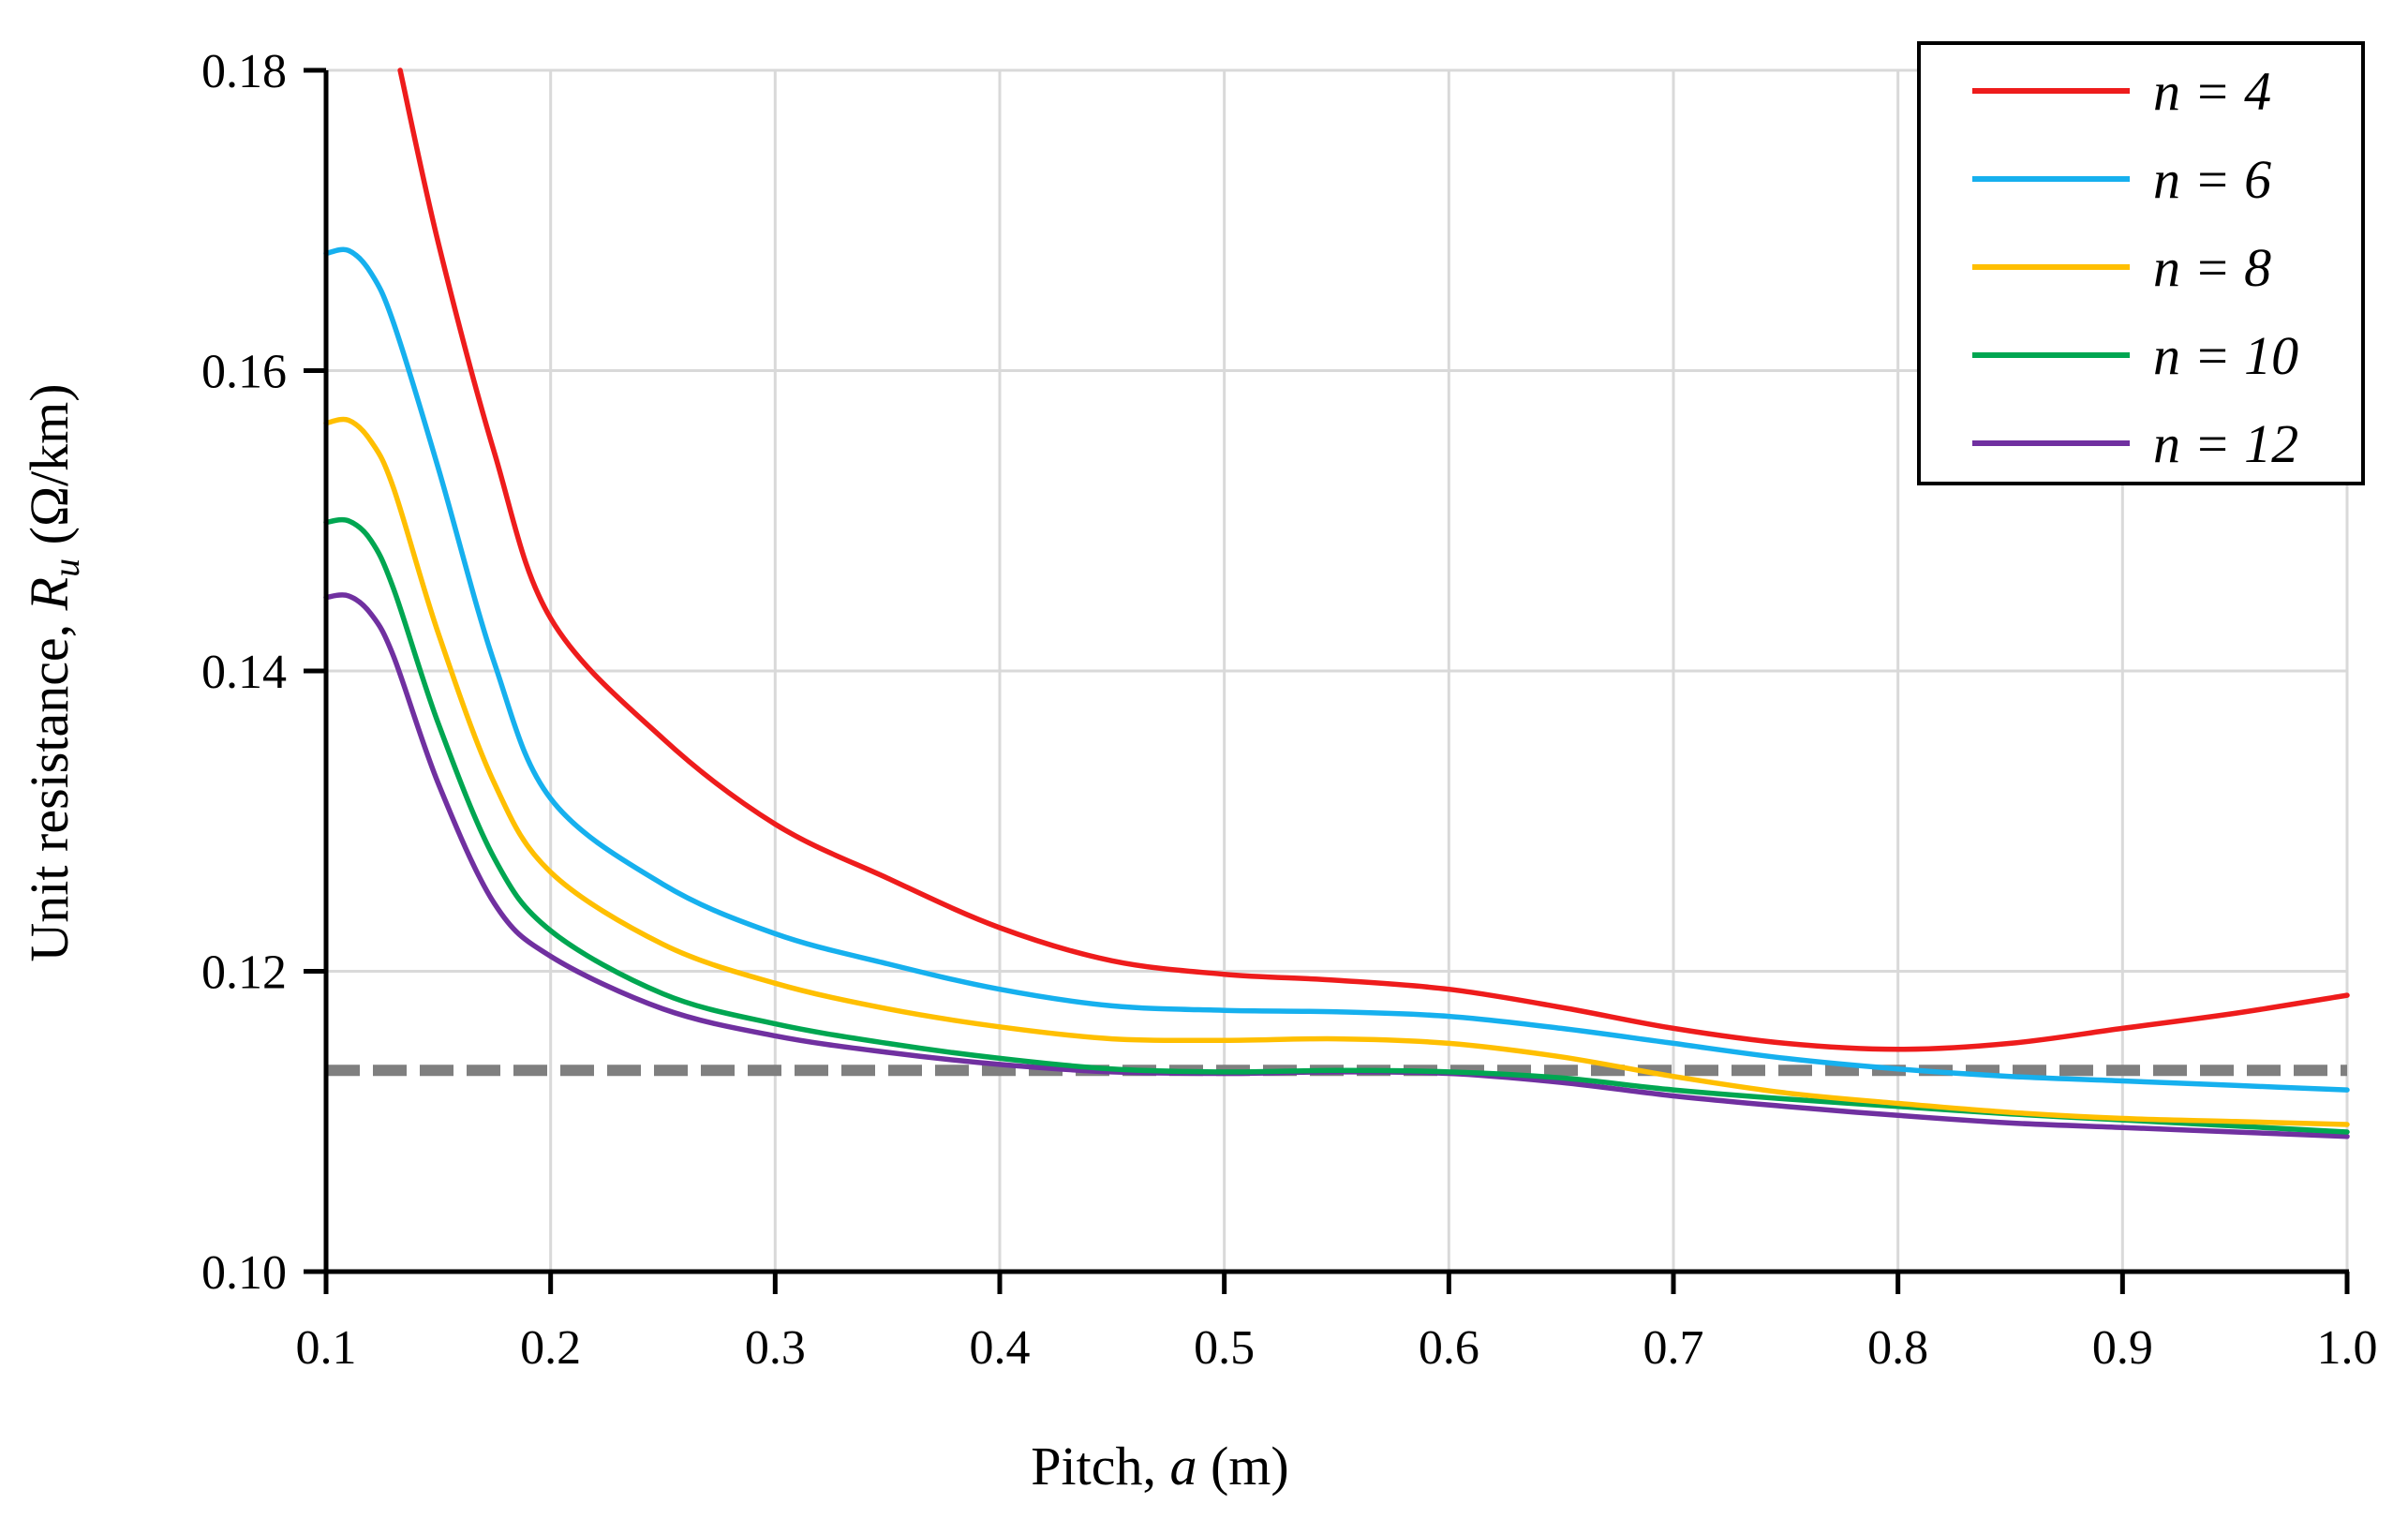 The image size is (2408, 1519). I want to click on y-axis-title: Unit resistance, Ru (Ω/km), so click(53, 672).